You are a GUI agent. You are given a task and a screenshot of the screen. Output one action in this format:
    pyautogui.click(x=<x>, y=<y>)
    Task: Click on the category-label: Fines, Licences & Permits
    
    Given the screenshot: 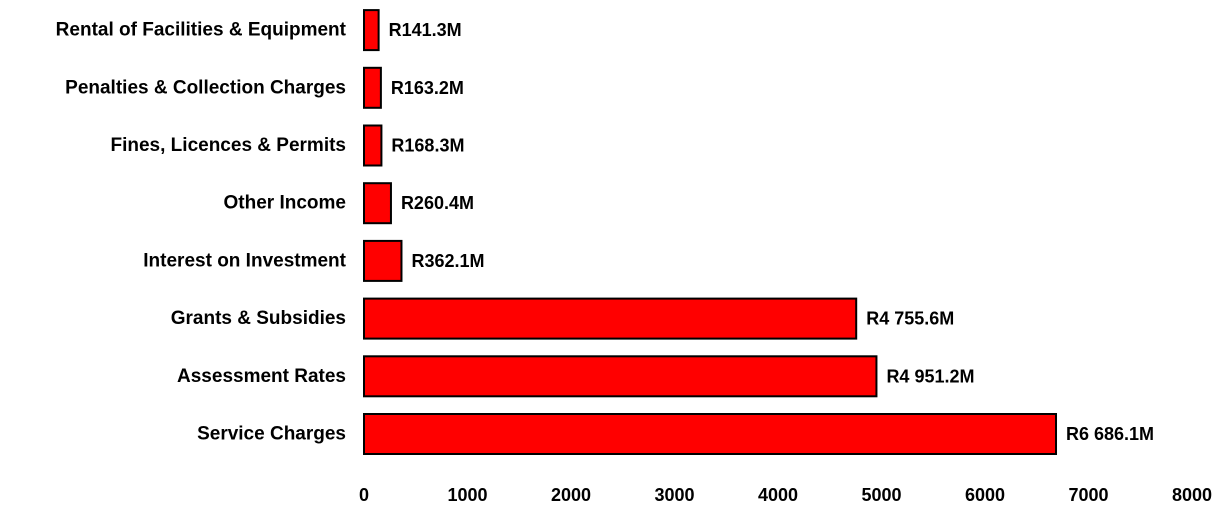 What is the action you would take?
    pyautogui.click(x=229, y=145)
    